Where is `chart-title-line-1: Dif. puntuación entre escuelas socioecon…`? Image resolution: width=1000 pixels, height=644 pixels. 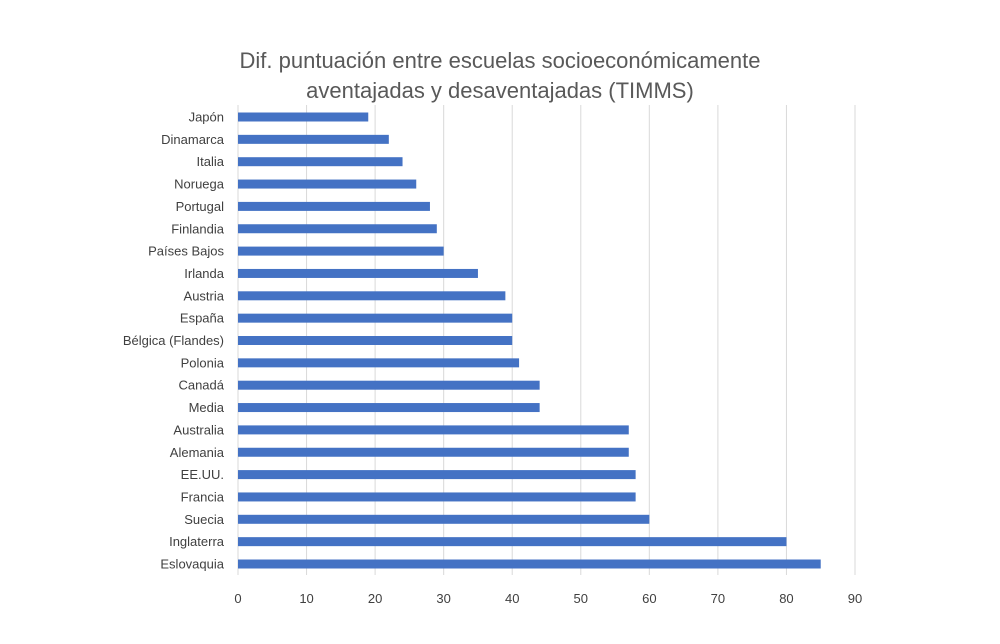 chart-title-line-1: Dif. puntuación entre escuelas socioecon… is located at coordinates (500, 60).